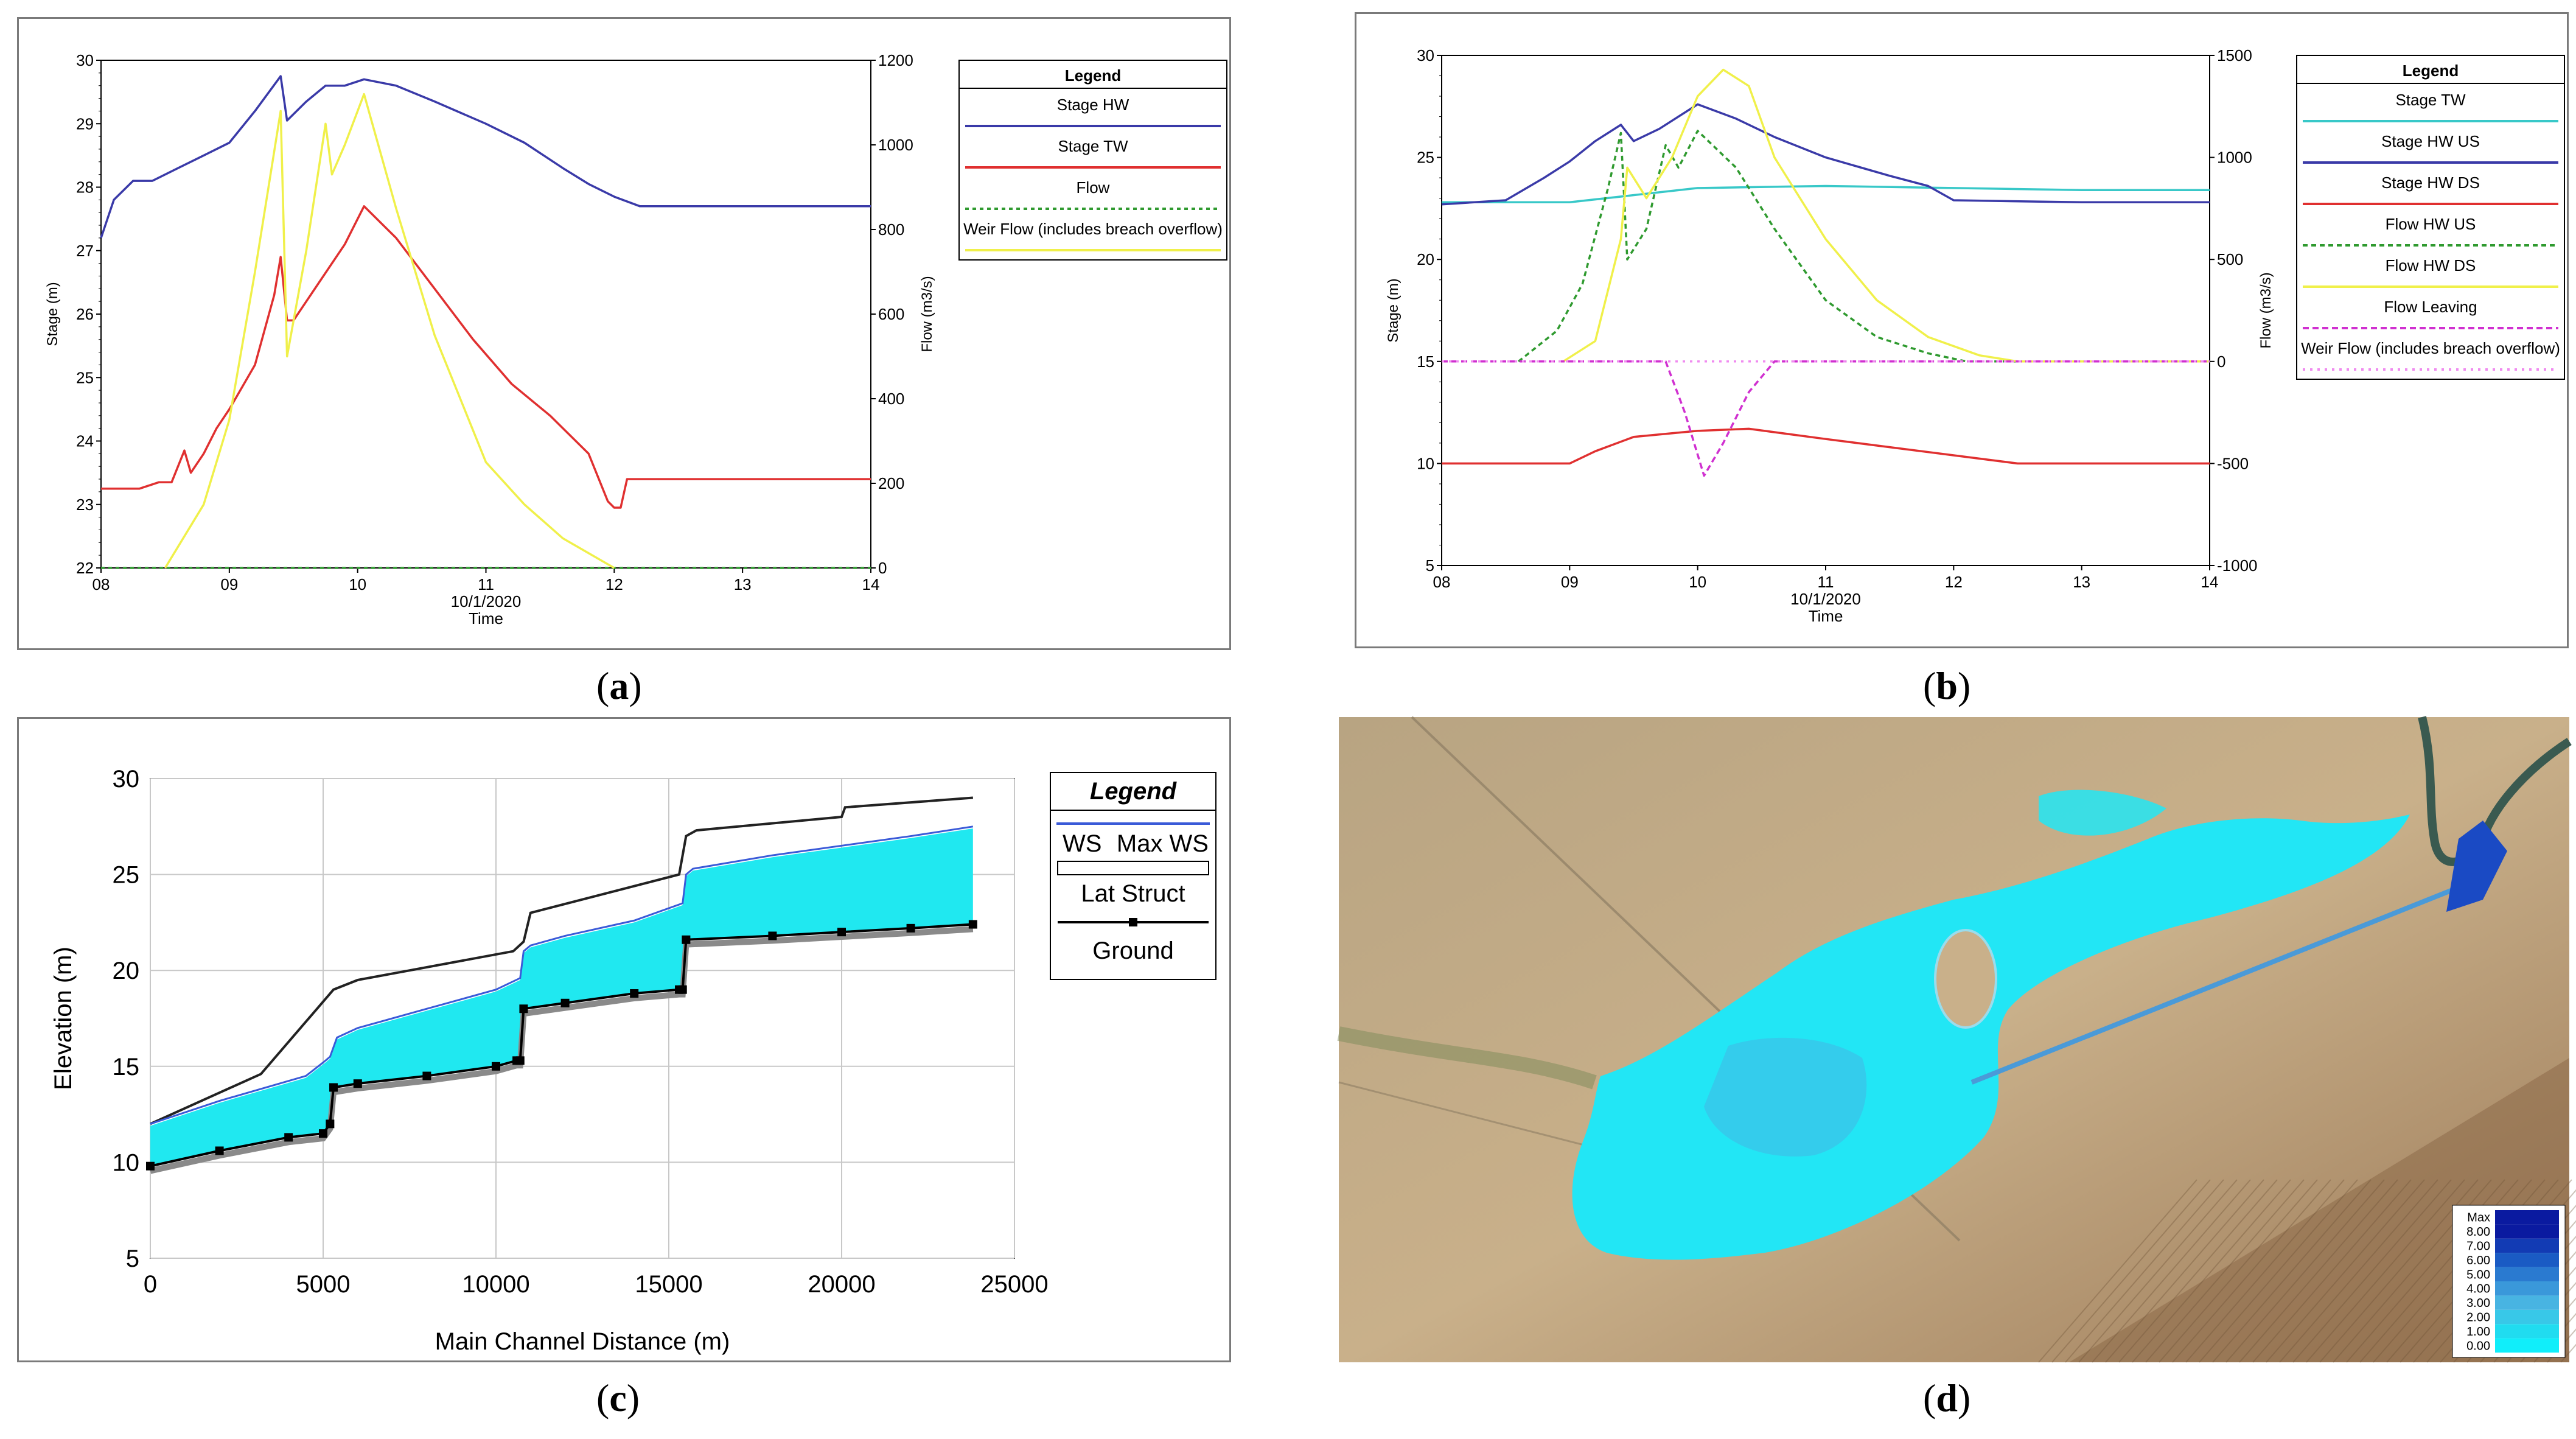  What do you see at coordinates (63, 1018) in the screenshot?
I see `y-axis-label: Elevation (m)` at bounding box center [63, 1018].